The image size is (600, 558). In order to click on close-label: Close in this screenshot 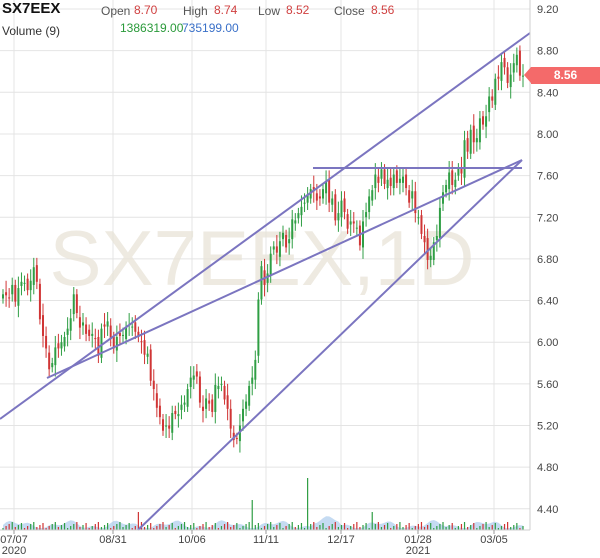, I will do `click(349, 11)`.